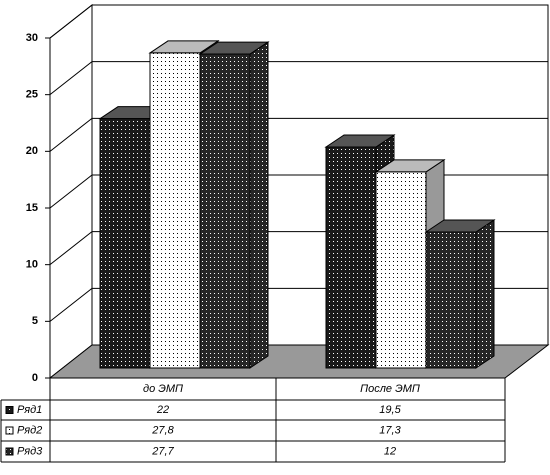 This screenshot has height=475, width=550. I want to click on y-tick-label: 0, so click(35, 378).